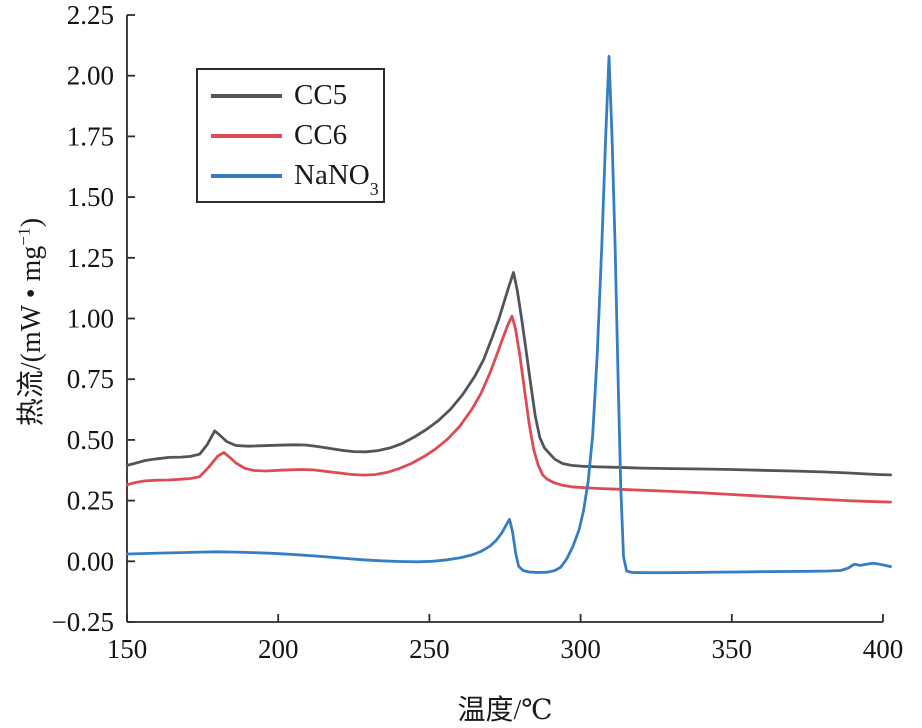  I want to click on y-tick-label: −0.25, so click(83, 622).